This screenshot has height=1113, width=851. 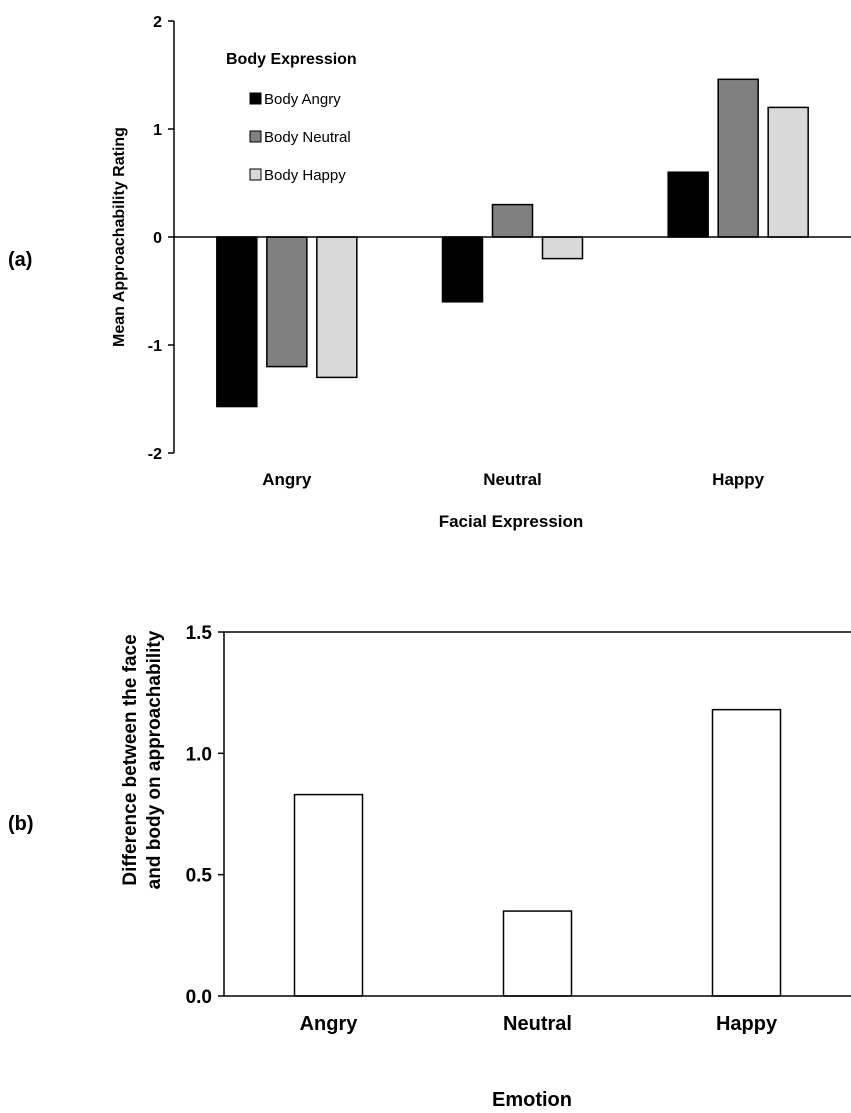 What do you see at coordinates (21, 824) in the screenshot?
I see `panel-label-b: (b)` at bounding box center [21, 824].